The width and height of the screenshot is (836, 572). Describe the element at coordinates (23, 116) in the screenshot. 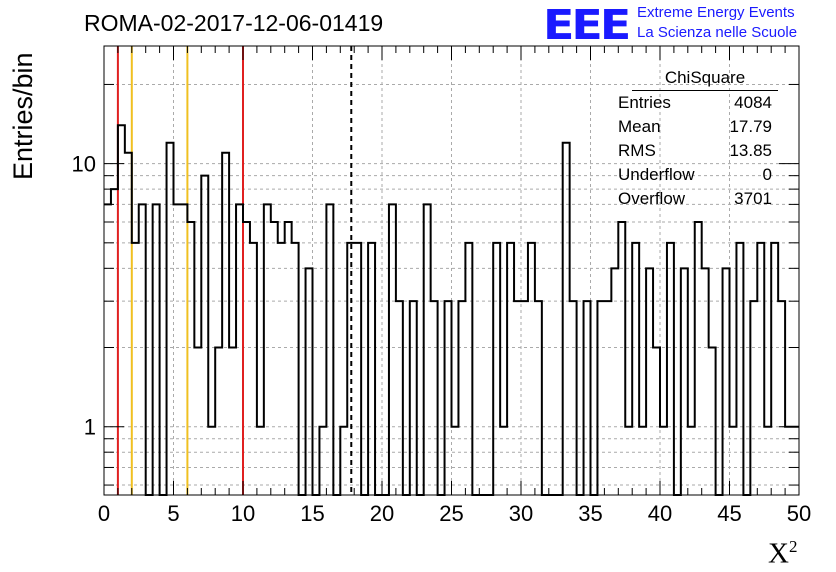

I see `y-axis-label: Entries/bin` at that location.